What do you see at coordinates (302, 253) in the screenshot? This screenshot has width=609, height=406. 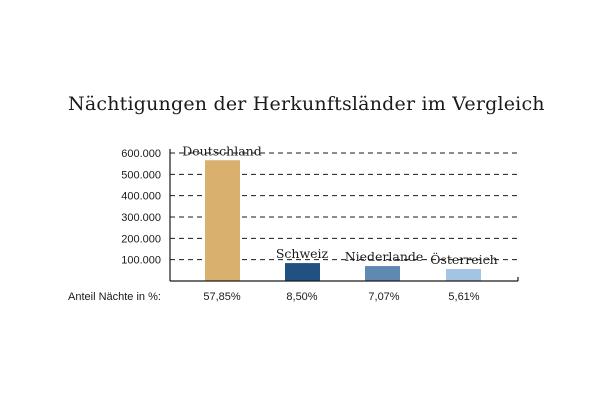 I see `category-label: Schweiz` at bounding box center [302, 253].